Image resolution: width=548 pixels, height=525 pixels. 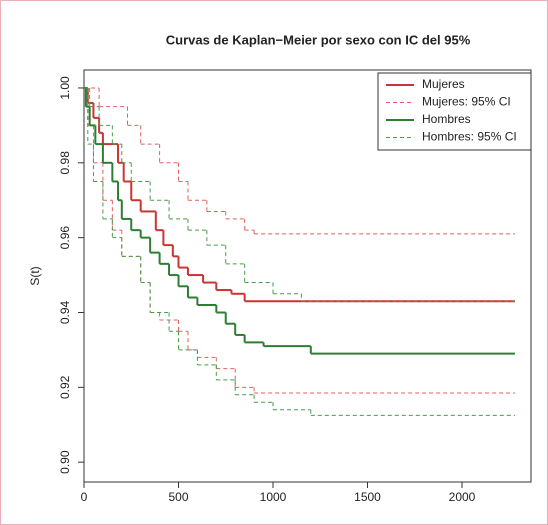 What do you see at coordinates (446, 119) in the screenshot?
I see `legend-label: Hombres` at bounding box center [446, 119].